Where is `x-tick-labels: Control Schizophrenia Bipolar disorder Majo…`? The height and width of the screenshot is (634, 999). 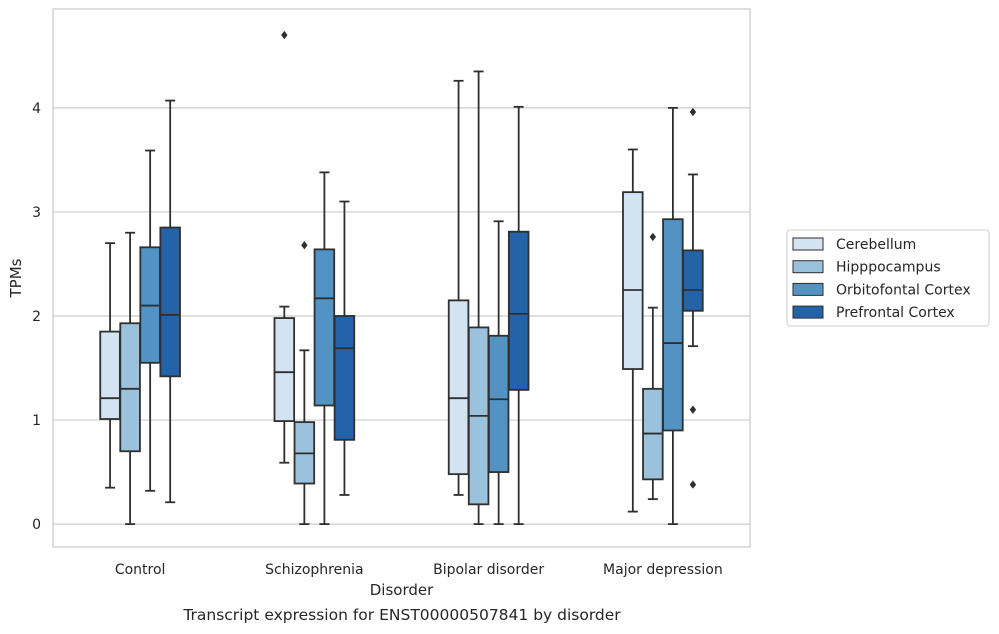
x-tick-labels: Control Schizophrenia Bipolar disorder Majo… is located at coordinates (419, 570).